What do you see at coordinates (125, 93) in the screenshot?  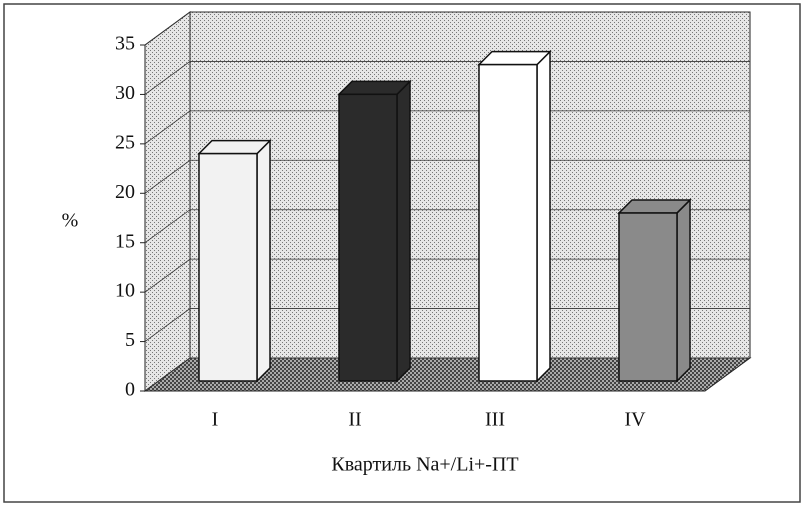 I see `y-tick-label: 30` at bounding box center [125, 93].